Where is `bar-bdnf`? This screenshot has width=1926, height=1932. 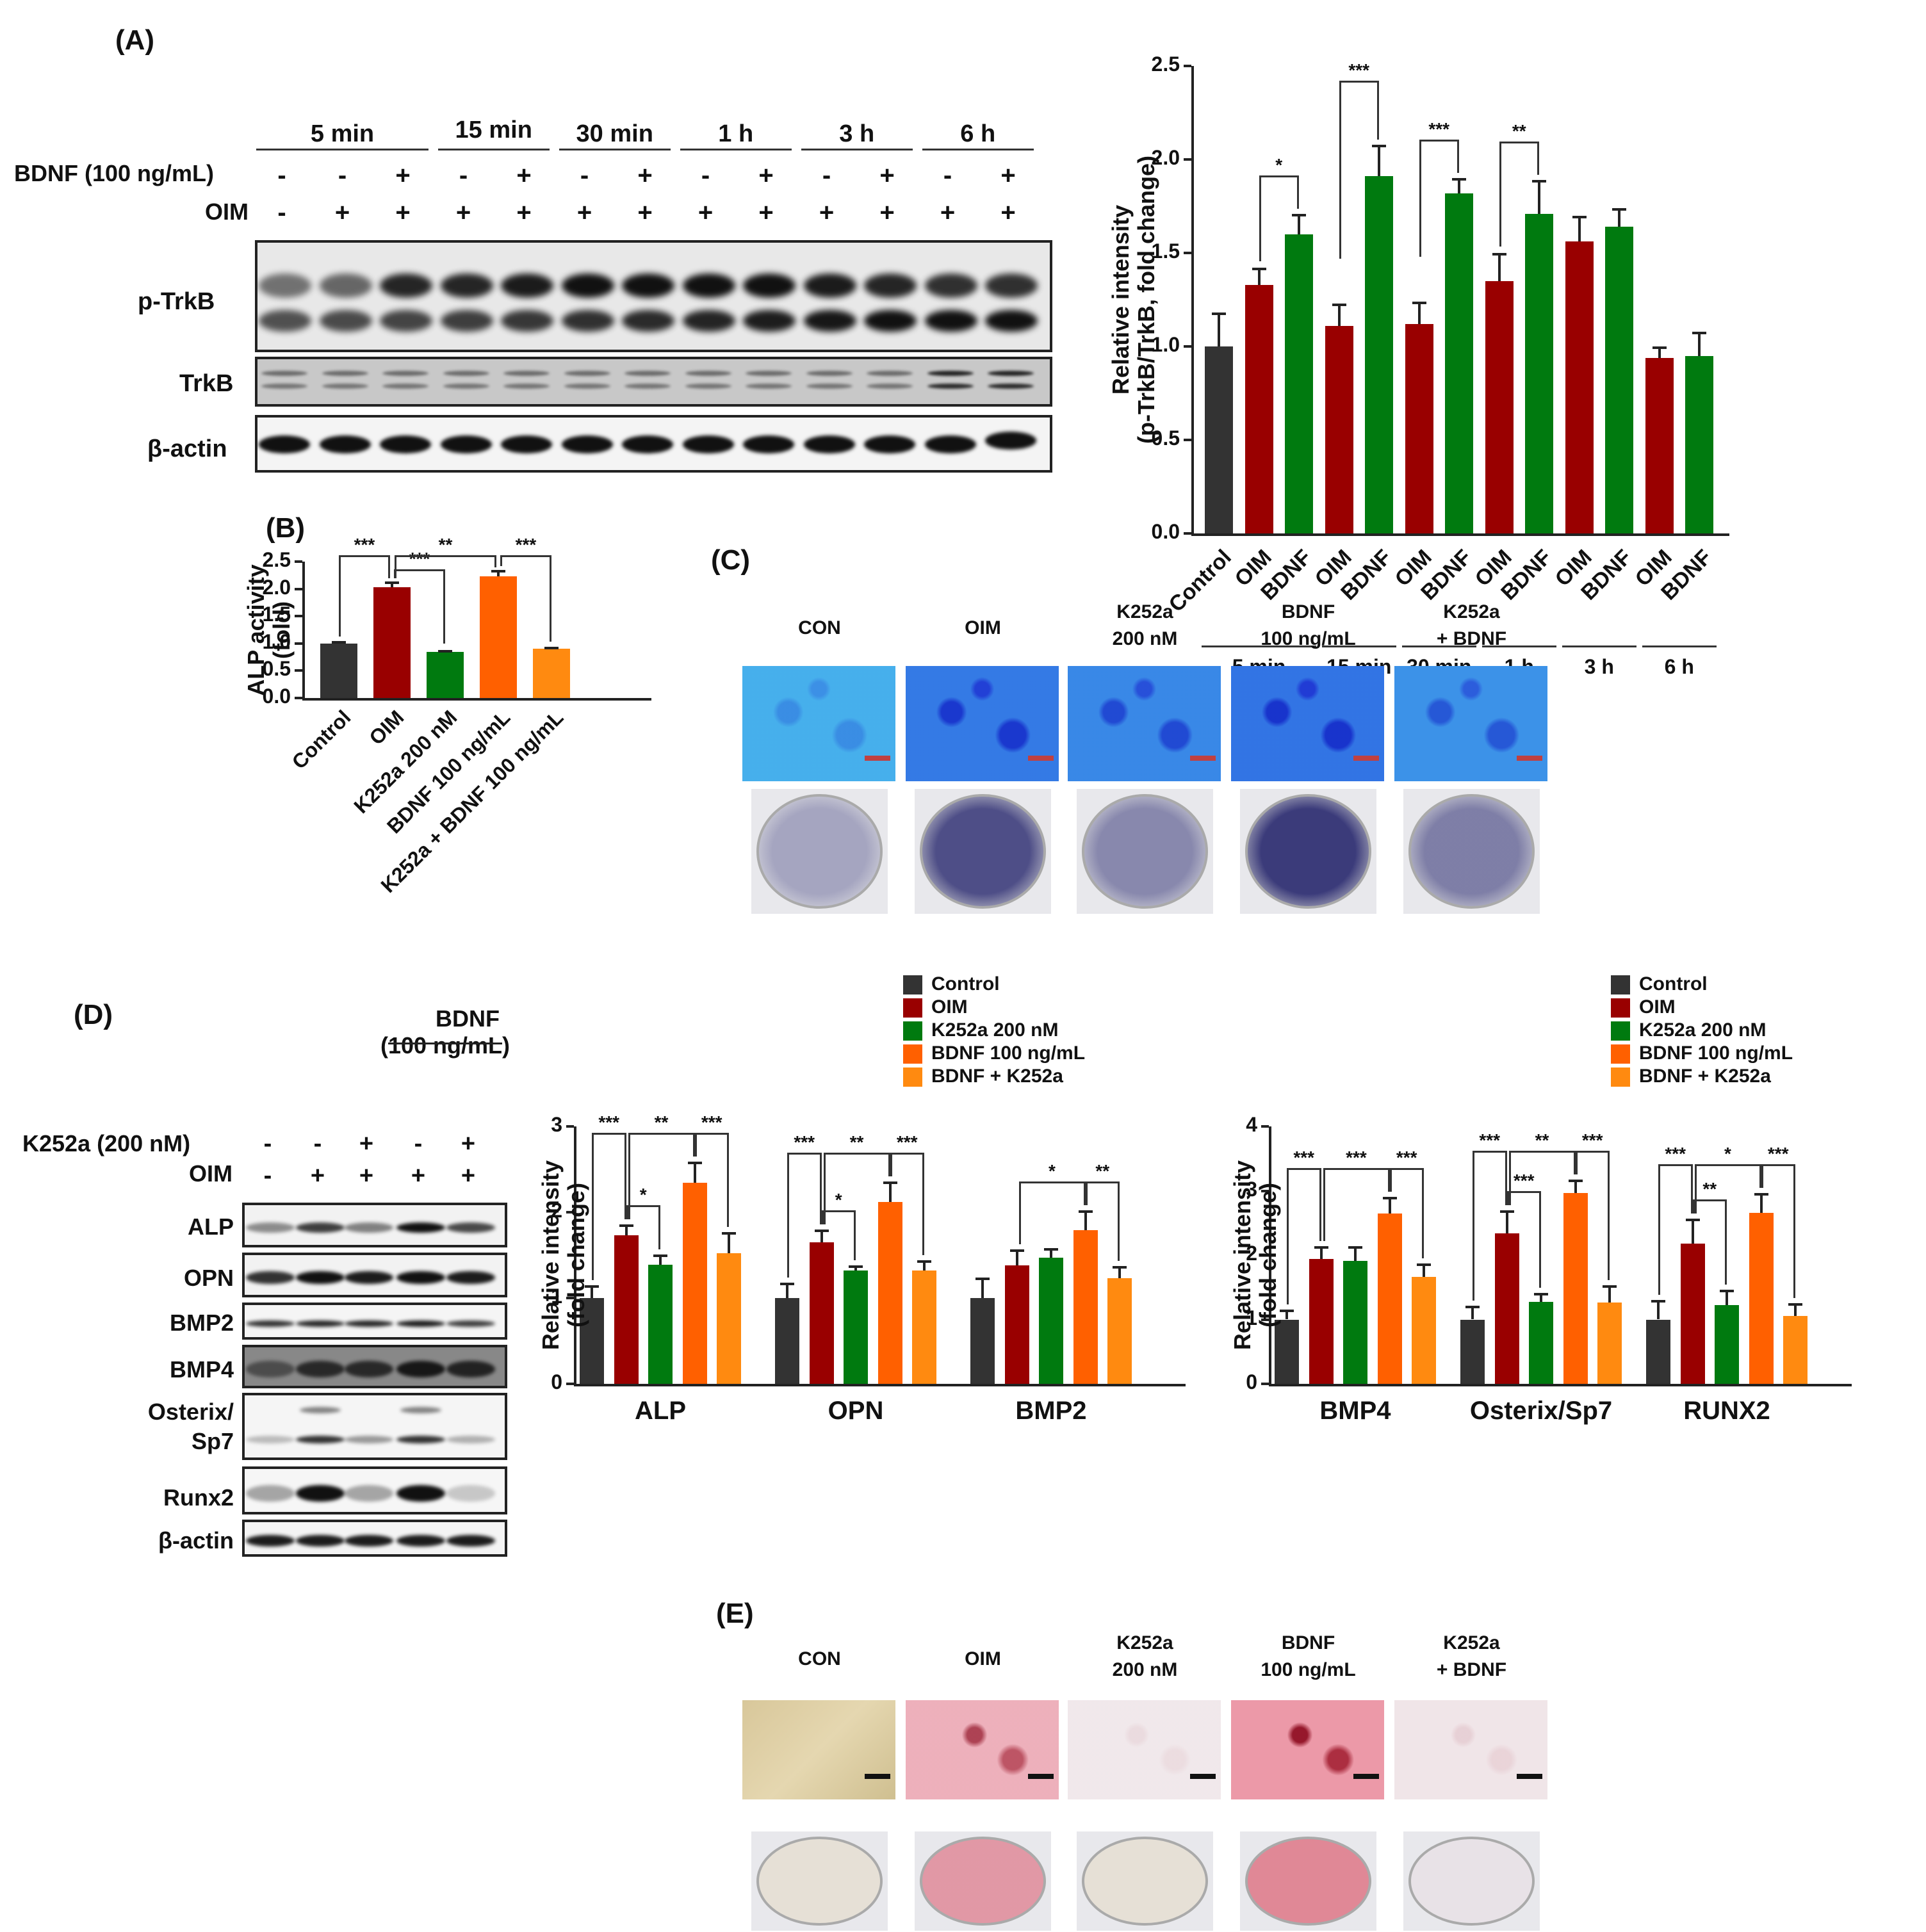 bar-bdnf is located at coordinates (1459, 363).